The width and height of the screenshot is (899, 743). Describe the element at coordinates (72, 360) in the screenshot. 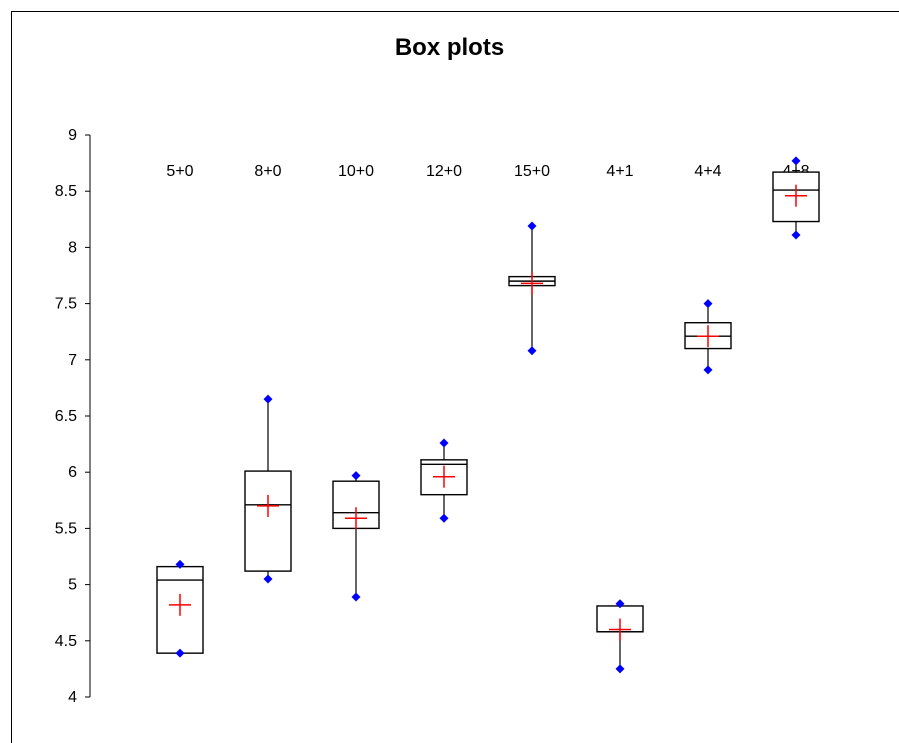

I see `y-tick-label: 7` at that location.